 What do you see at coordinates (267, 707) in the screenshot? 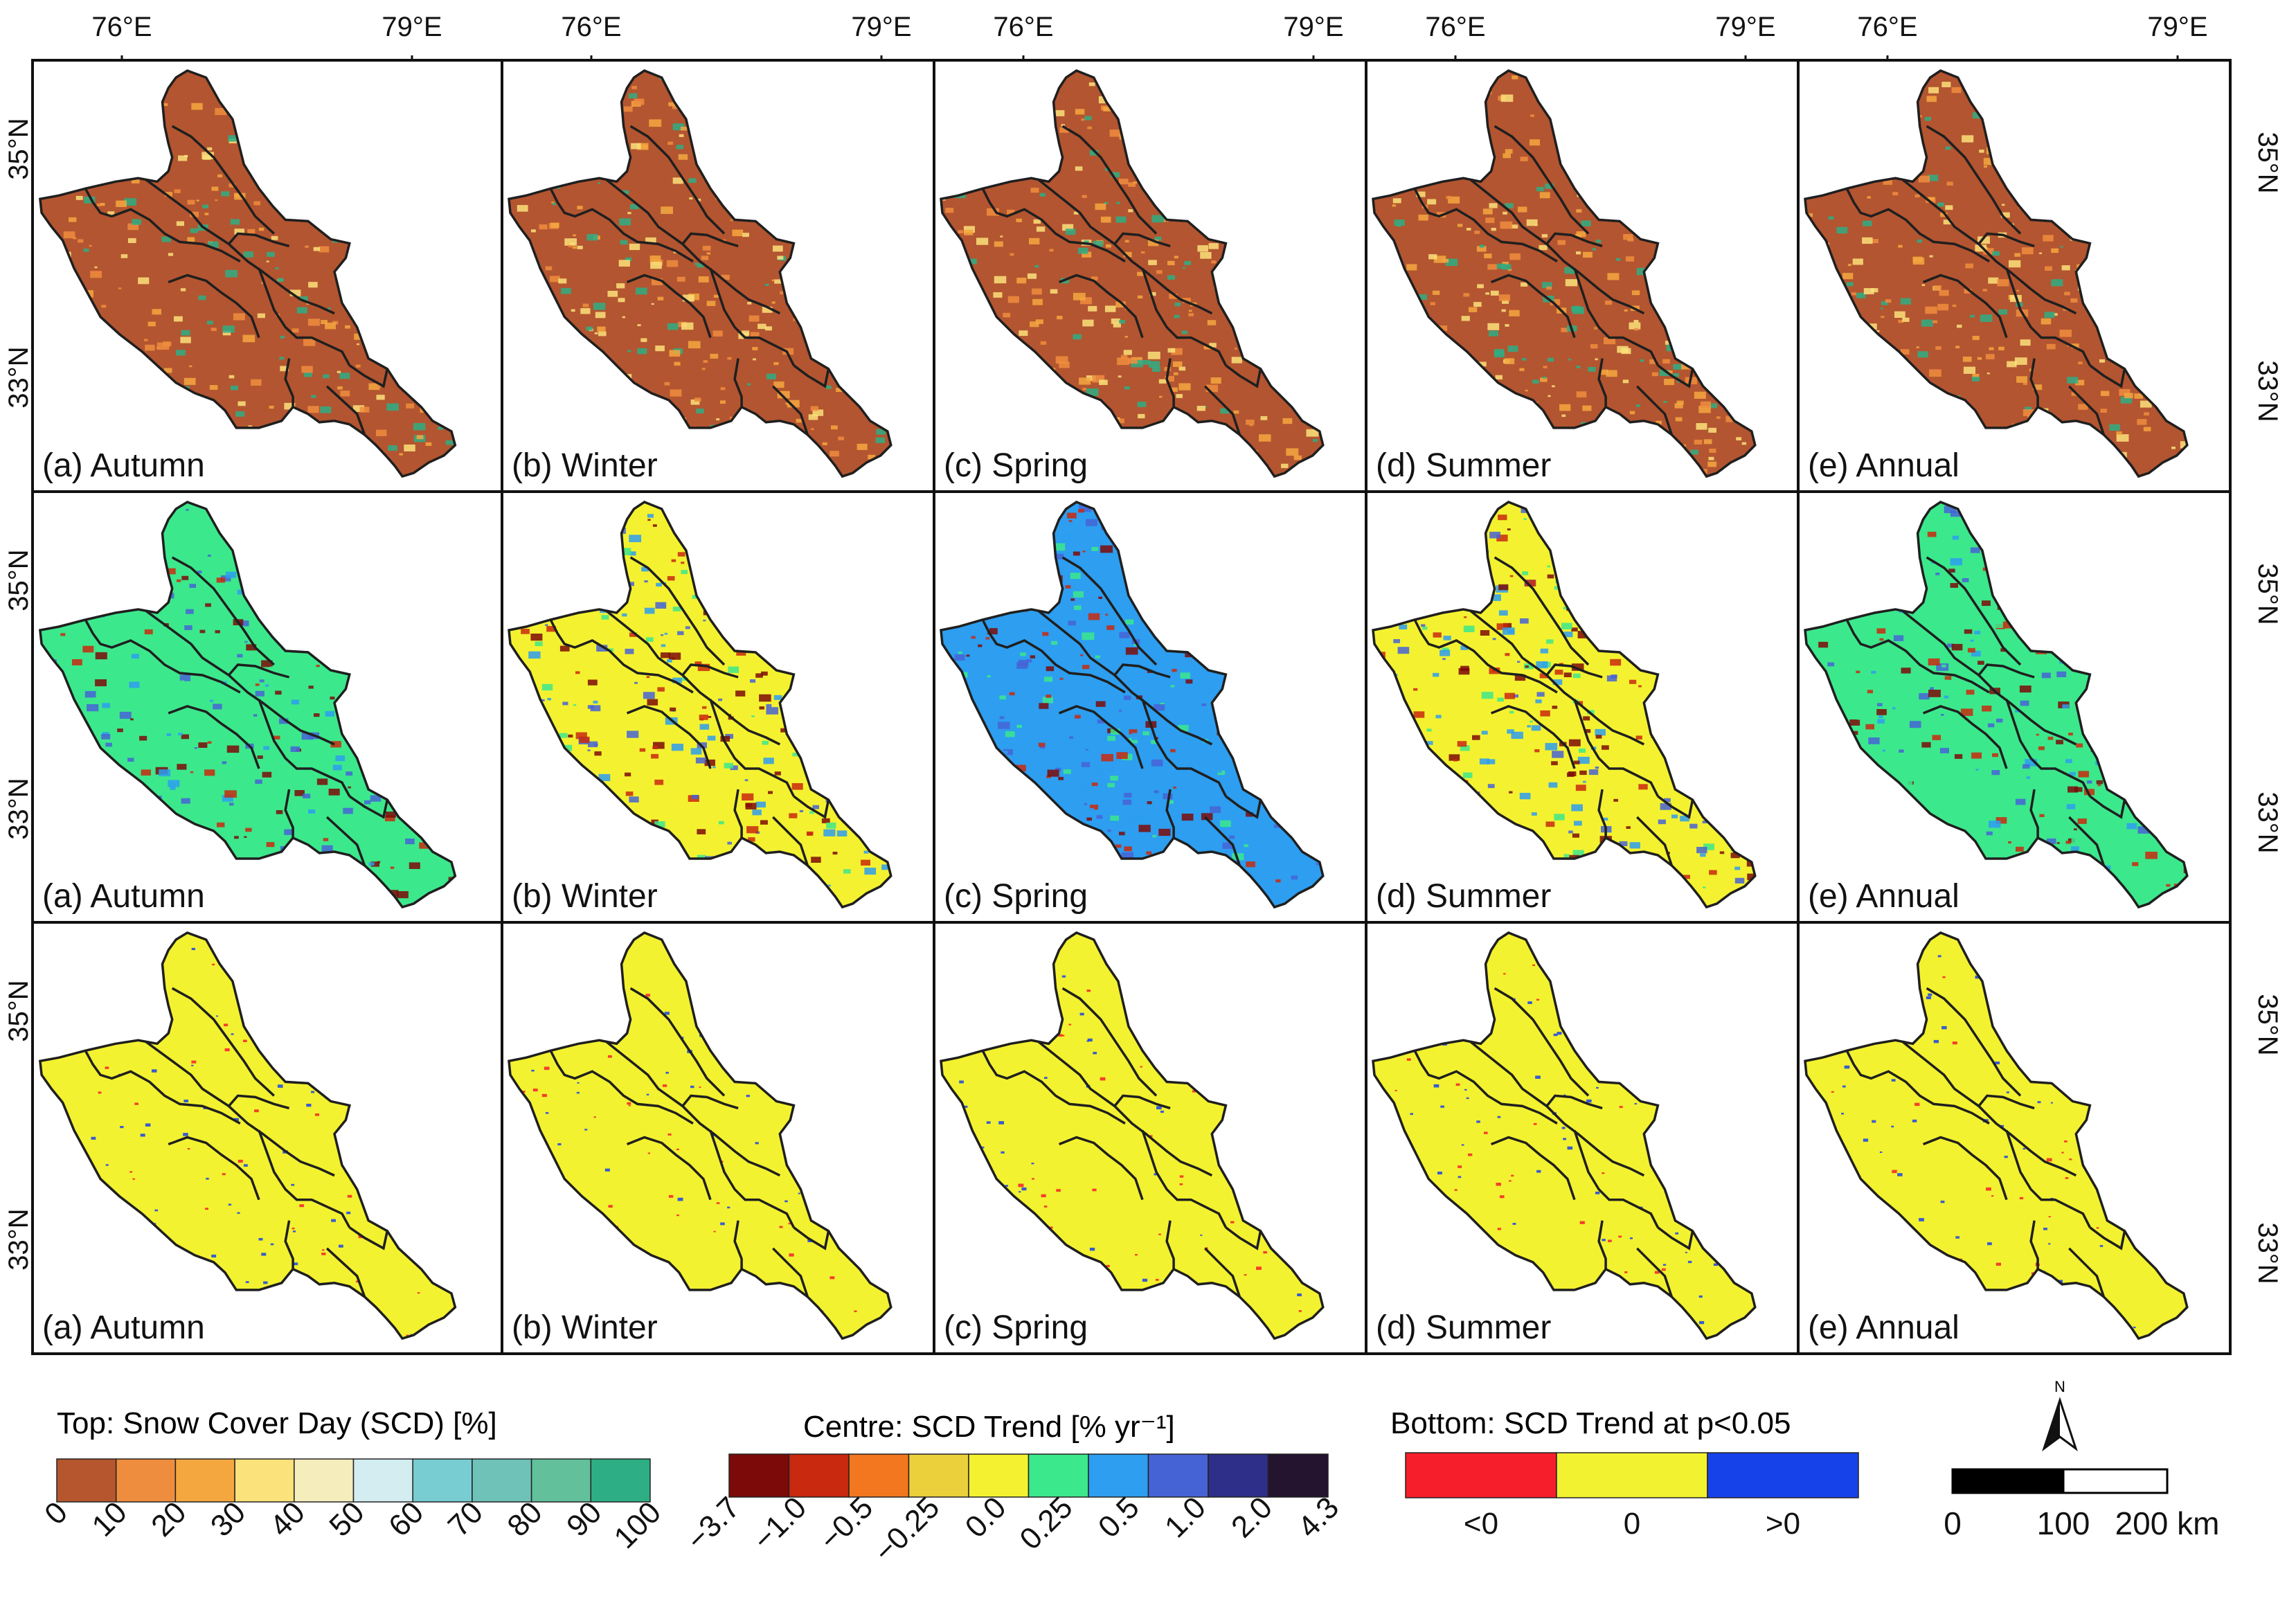
I see `map-panel-r2-a-autumn: (a) Autumn` at bounding box center [267, 707].